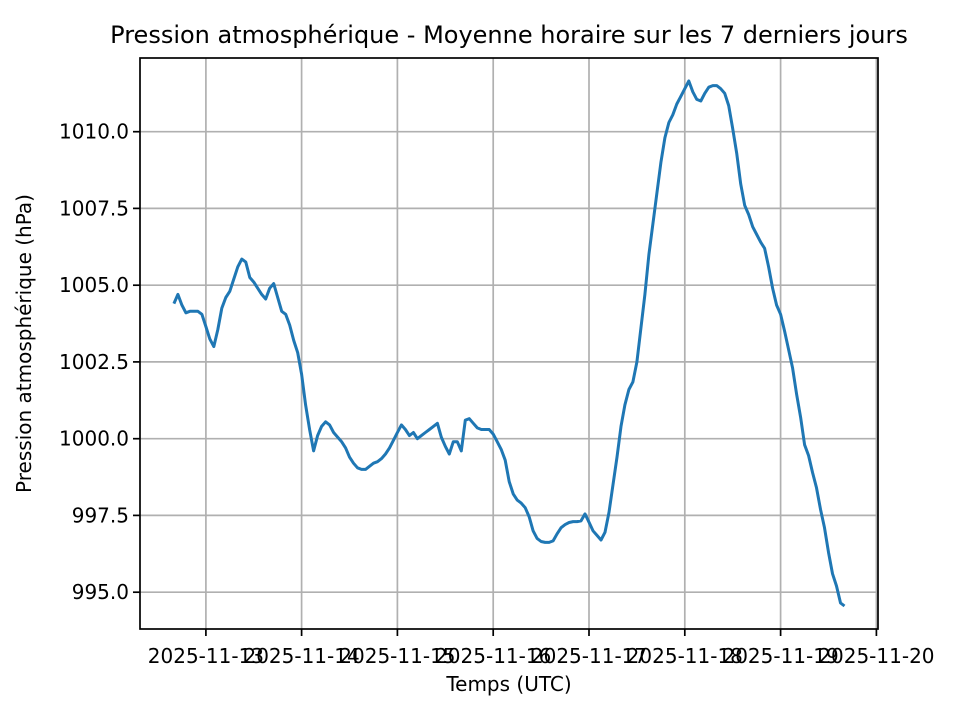 The image size is (960, 724). Describe the element at coordinates (685, 656) in the screenshot. I see `x-tick-label: 2025-11-18` at that location.